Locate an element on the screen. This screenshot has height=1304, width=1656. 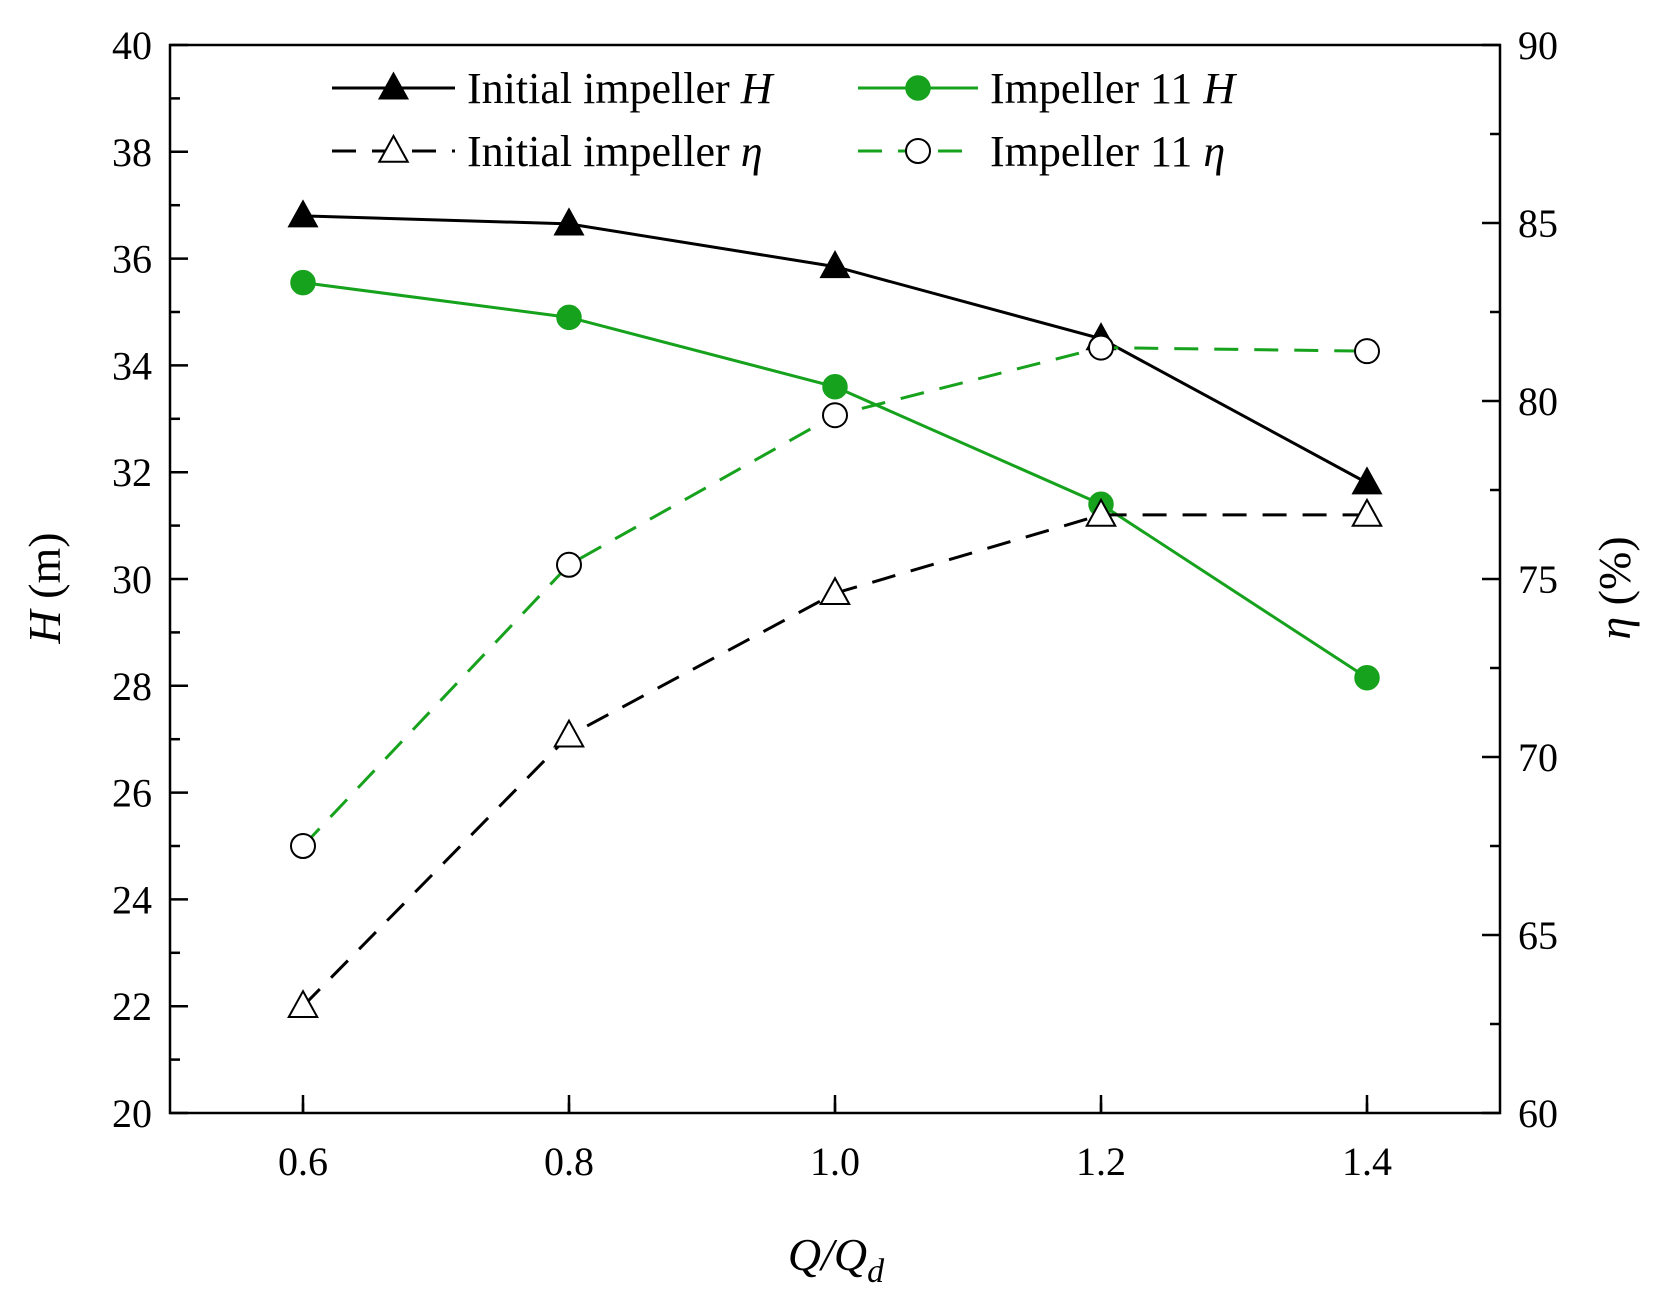
y-axis-right: 60 65 70 75 80 85 90 is located at coordinates (1520, 579).